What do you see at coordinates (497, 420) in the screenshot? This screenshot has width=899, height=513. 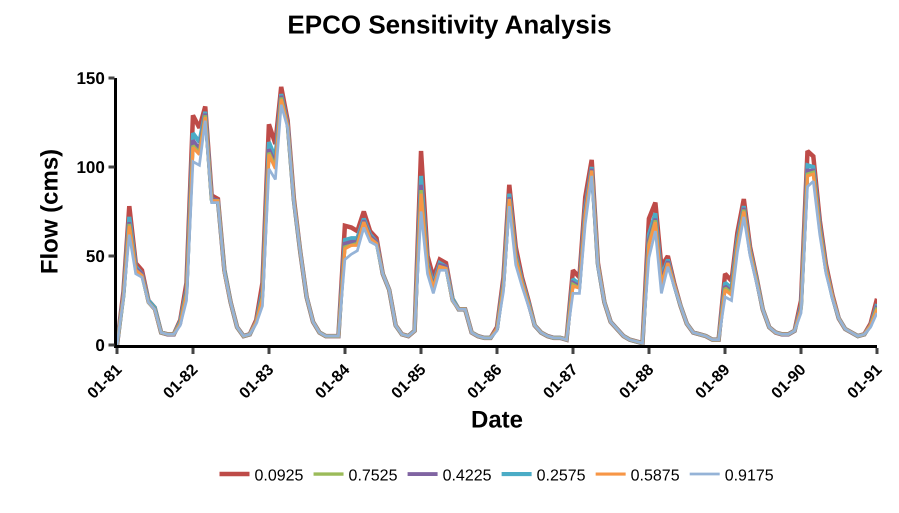 I see `x-axis-title: Date` at bounding box center [497, 420].